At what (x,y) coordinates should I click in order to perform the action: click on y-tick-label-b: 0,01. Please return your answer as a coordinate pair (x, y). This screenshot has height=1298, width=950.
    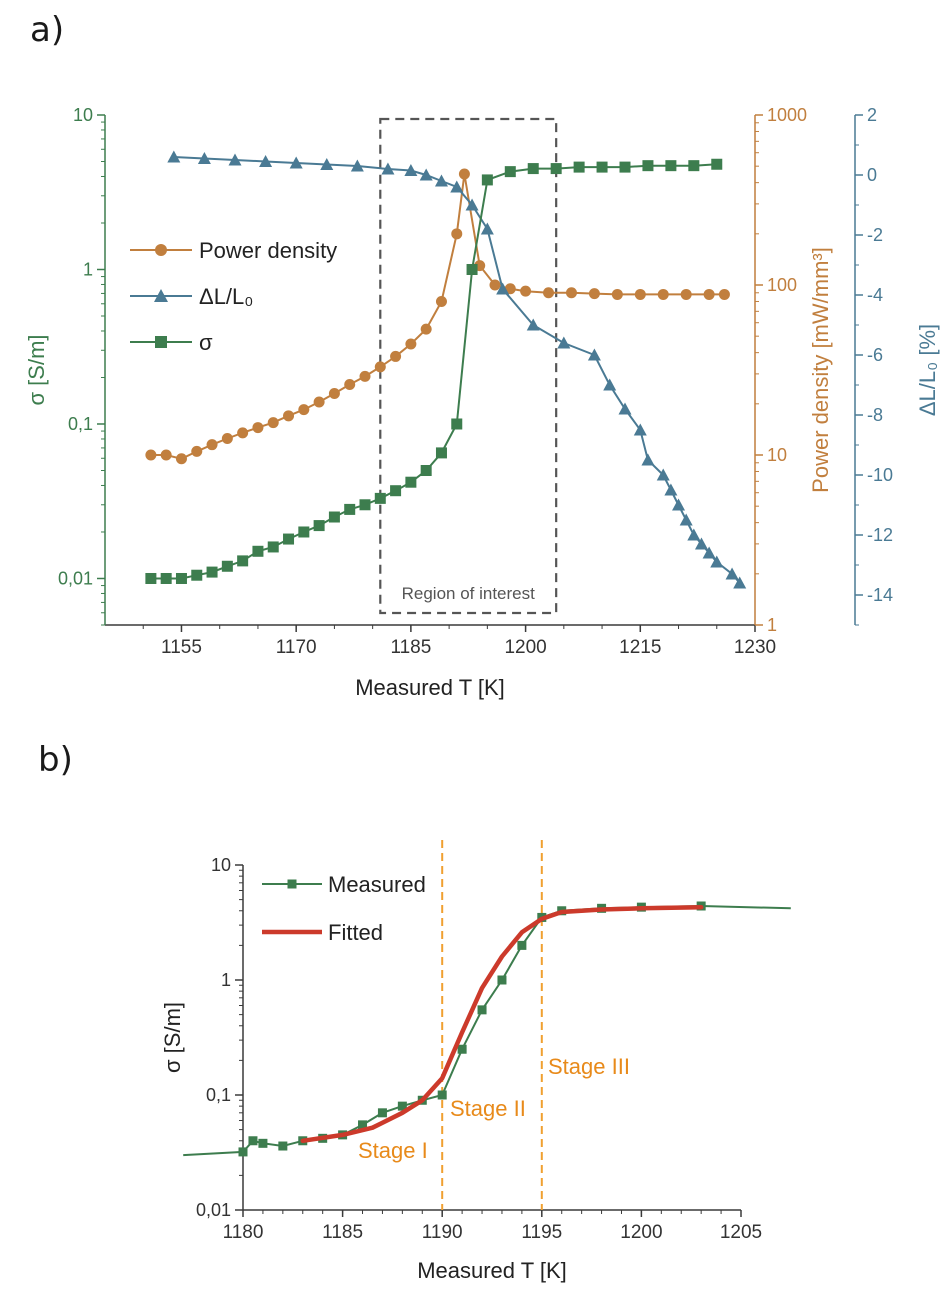
    Looking at the image, I should click on (213, 1210).